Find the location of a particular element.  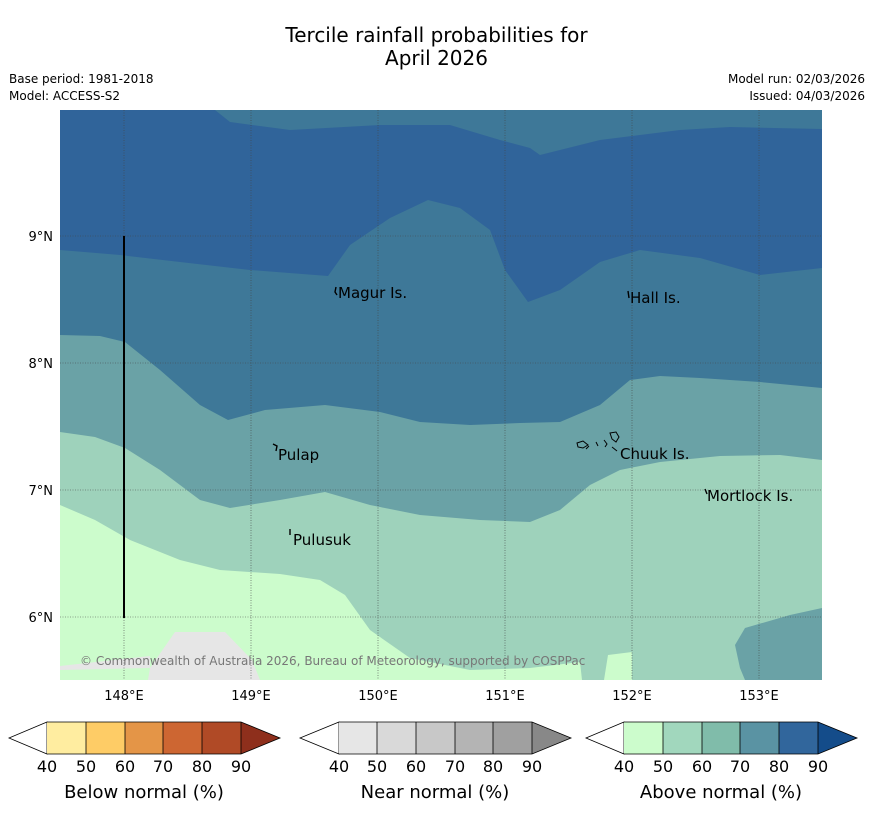

issued-date: Issued: 04/03/2026 is located at coordinates (807, 96).